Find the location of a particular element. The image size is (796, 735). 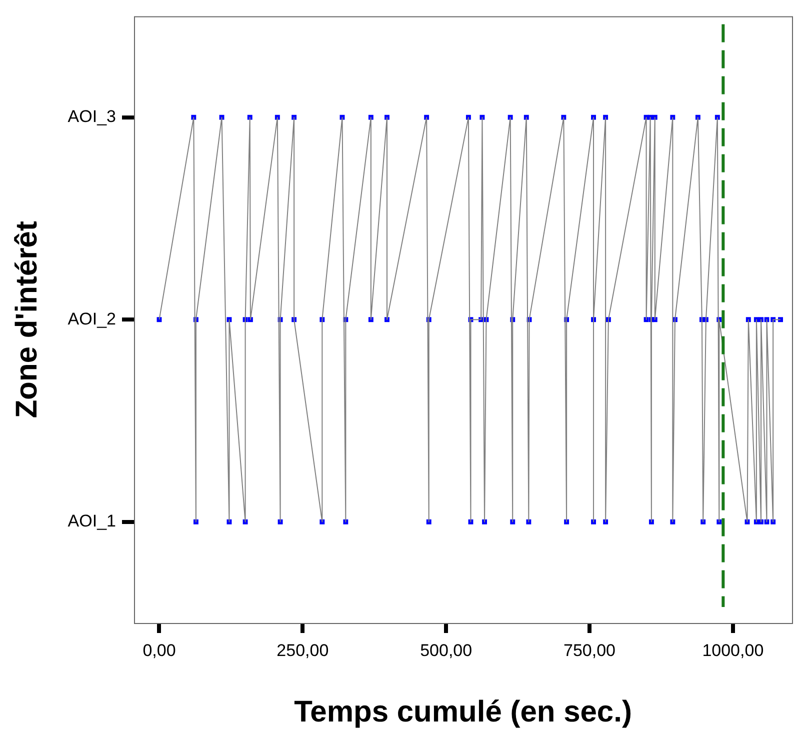

x-tick-label: 0,00 is located at coordinates (159, 650).